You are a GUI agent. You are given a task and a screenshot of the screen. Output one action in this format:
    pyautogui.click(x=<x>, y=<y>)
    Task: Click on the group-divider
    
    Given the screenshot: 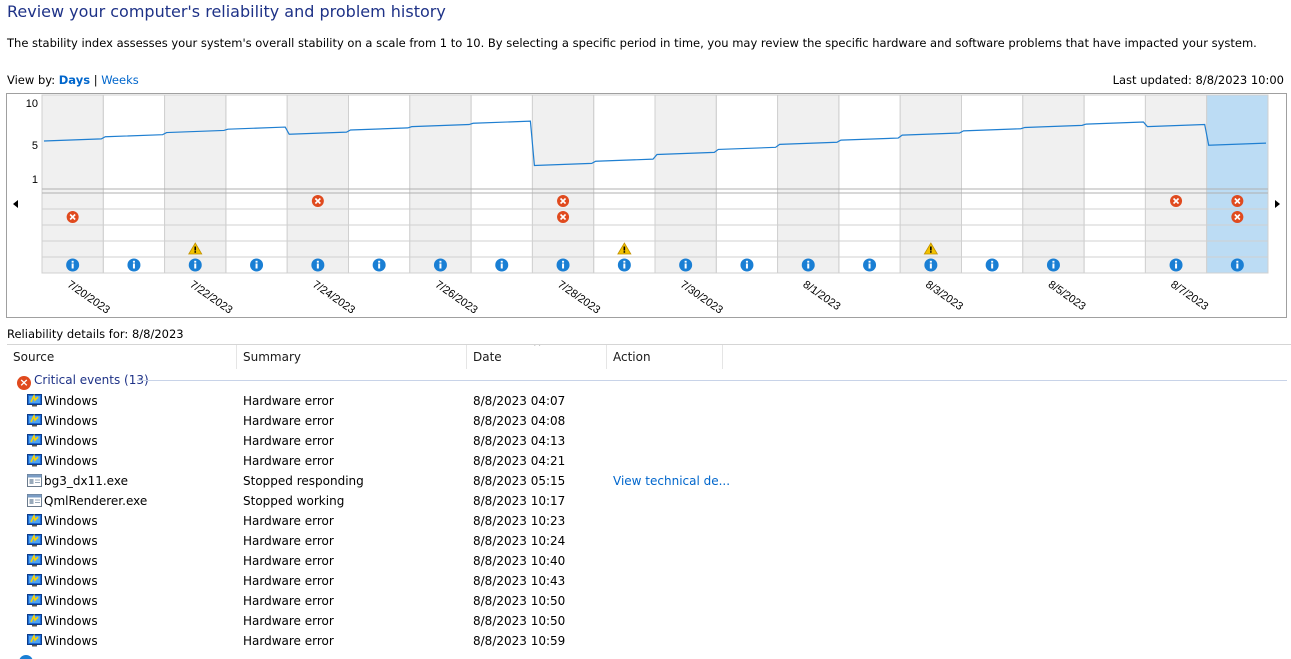 What is the action you would take?
    pyautogui.click(x=712, y=380)
    